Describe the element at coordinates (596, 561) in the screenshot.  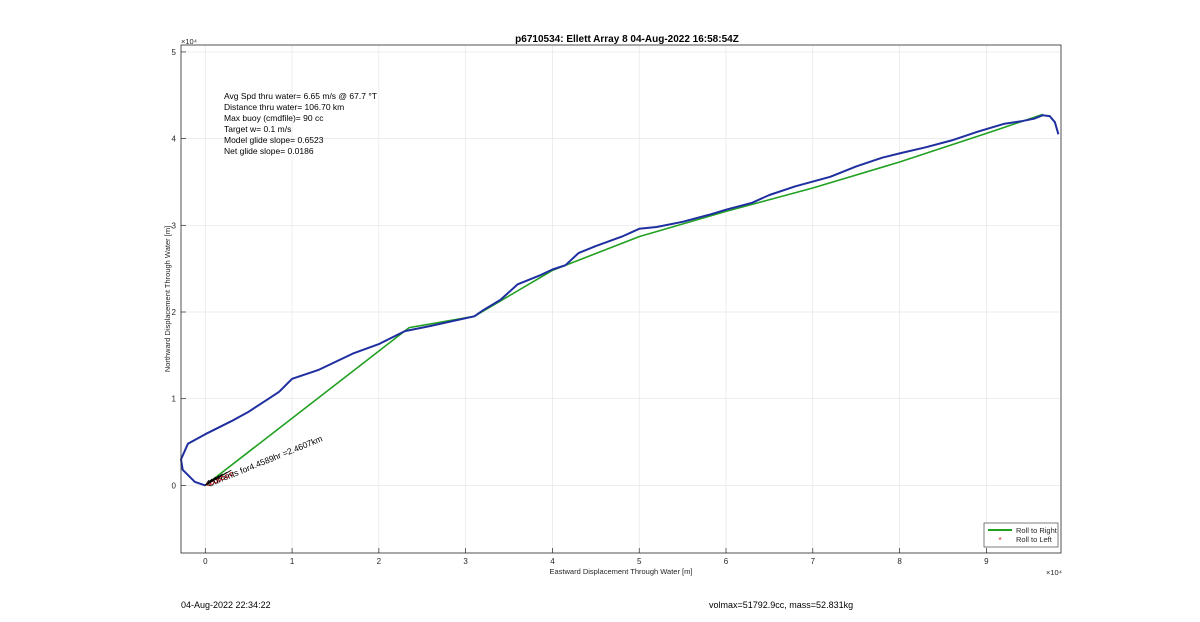
I see `x-tick-labels: 0 1 2 3 4 5 6 7 8 9` at that location.